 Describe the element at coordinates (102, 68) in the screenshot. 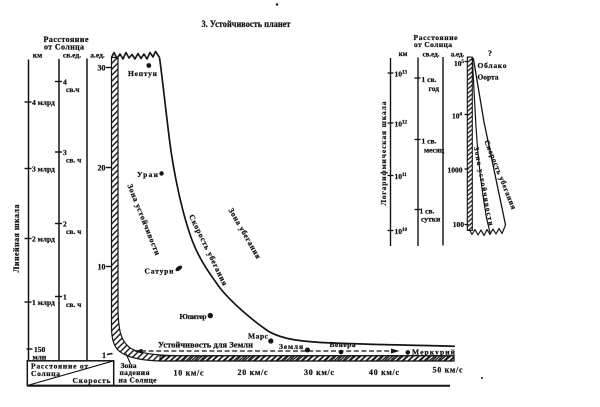

I see `svg-text: 30` at that location.